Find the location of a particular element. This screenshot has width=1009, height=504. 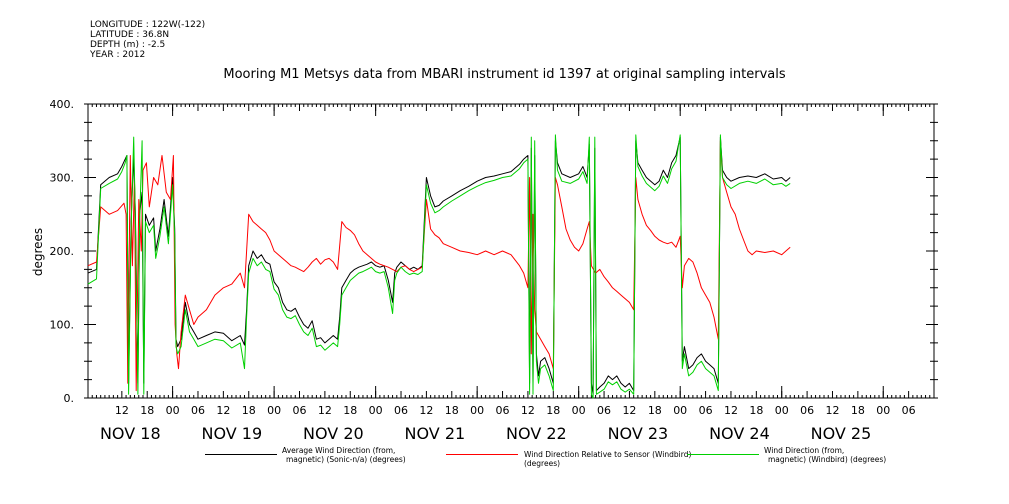

y-axis-label: degrees is located at coordinates (38, 252).